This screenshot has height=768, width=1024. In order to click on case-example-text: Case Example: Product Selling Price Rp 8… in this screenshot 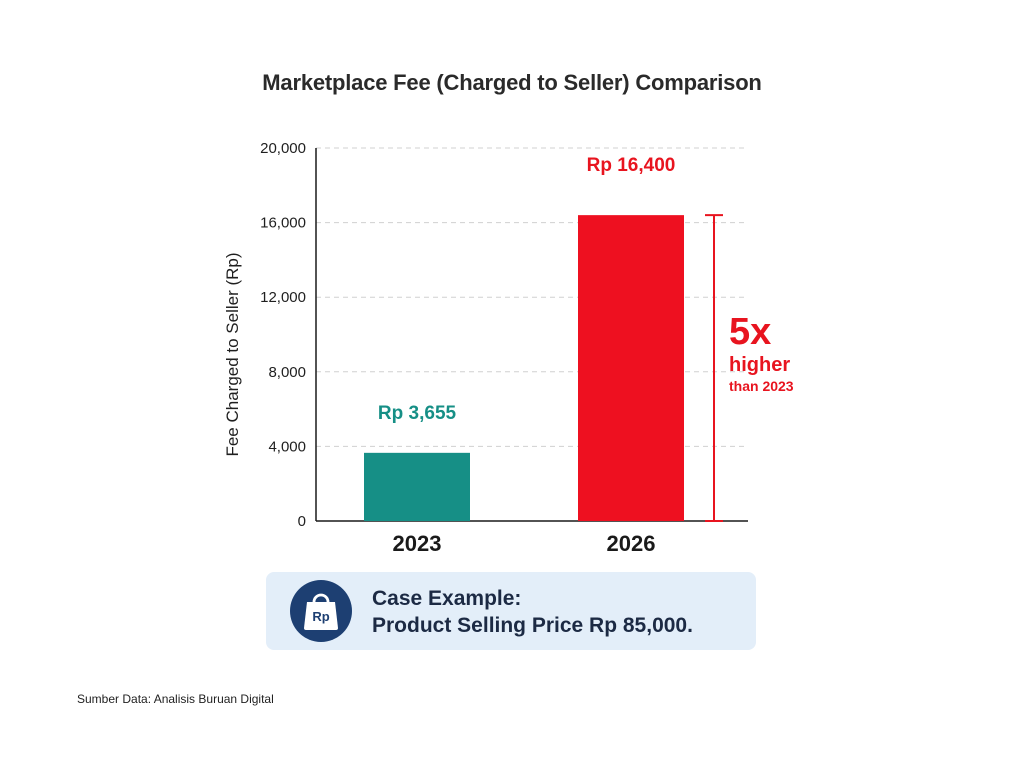, I will do `click(532, 612)`.